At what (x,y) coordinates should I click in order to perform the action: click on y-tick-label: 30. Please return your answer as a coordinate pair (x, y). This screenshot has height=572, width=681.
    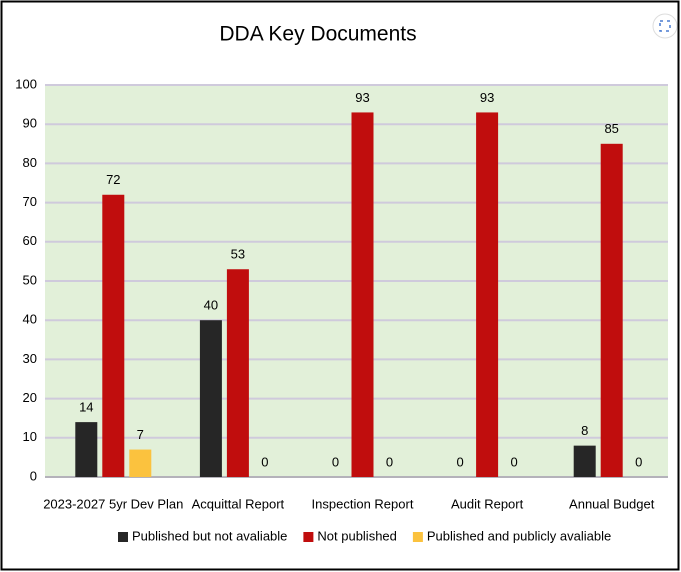
    Looking at the image, I should click on (30, 358).